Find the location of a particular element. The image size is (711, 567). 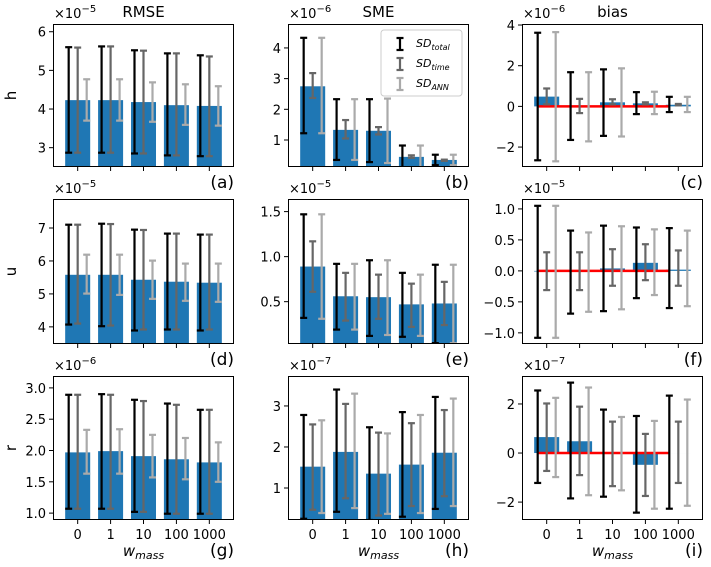

y-tick-label: 0 is located at coordinates (511, 107).